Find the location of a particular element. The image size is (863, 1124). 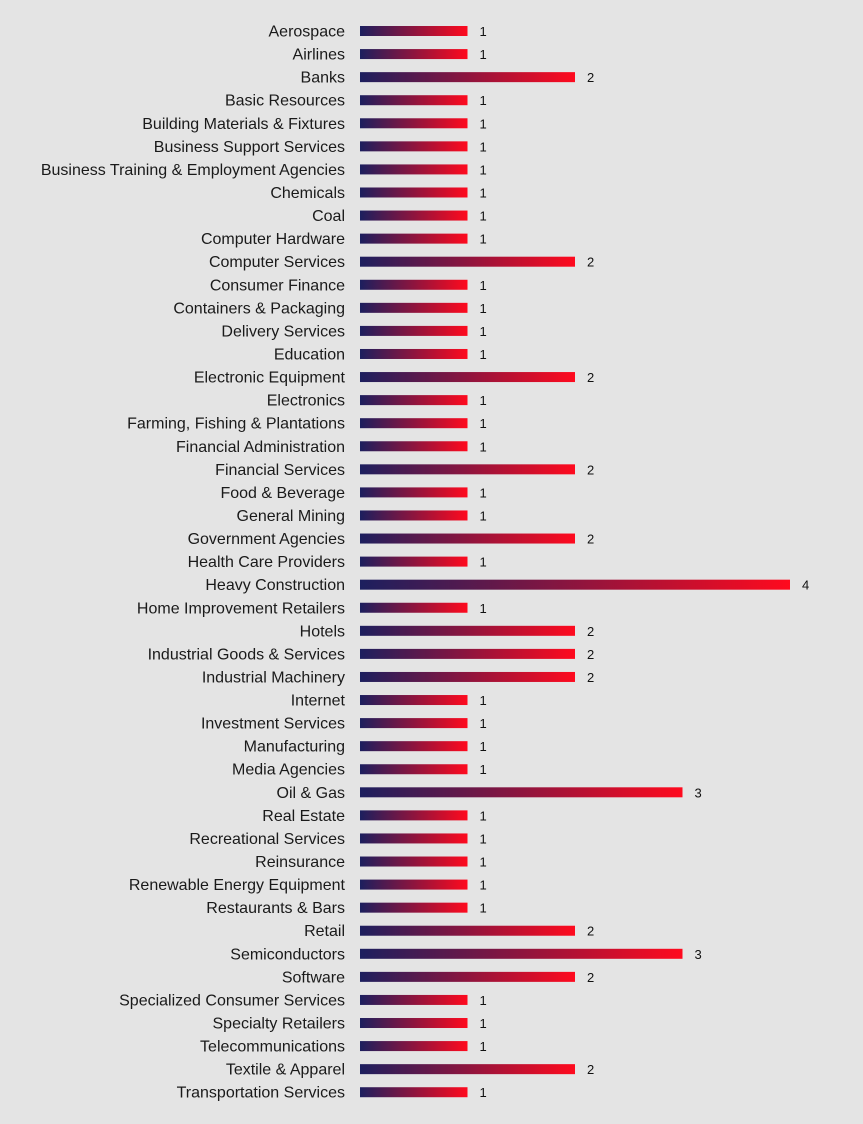

bar-row: Computer Services 2 is located at coordinates (401, 262).